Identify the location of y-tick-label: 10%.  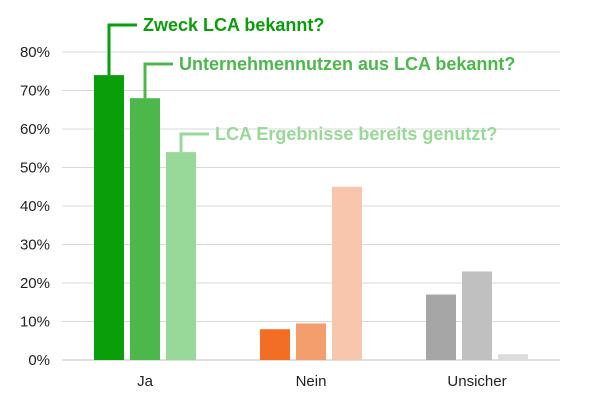
(35, 322).